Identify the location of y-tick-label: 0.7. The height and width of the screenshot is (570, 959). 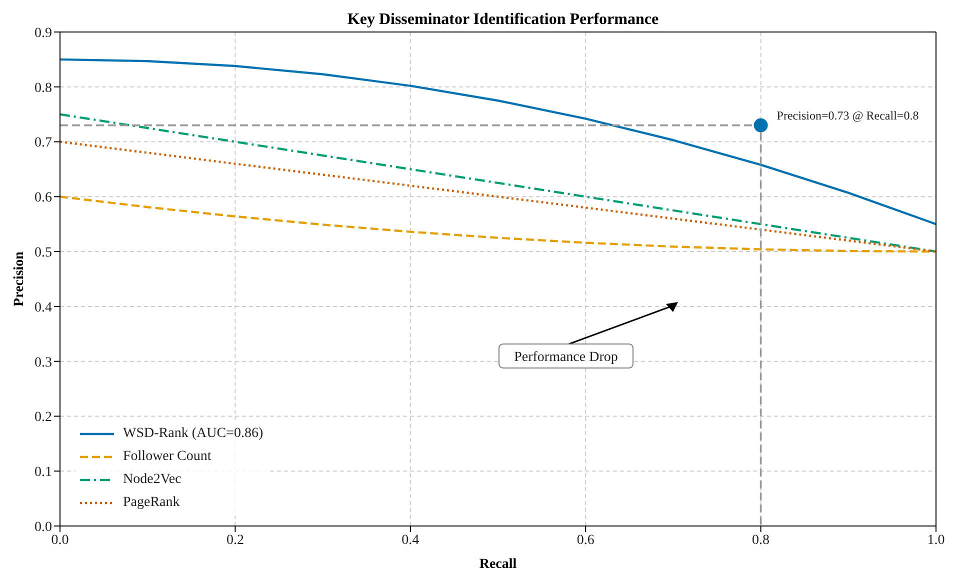
(43, 143).